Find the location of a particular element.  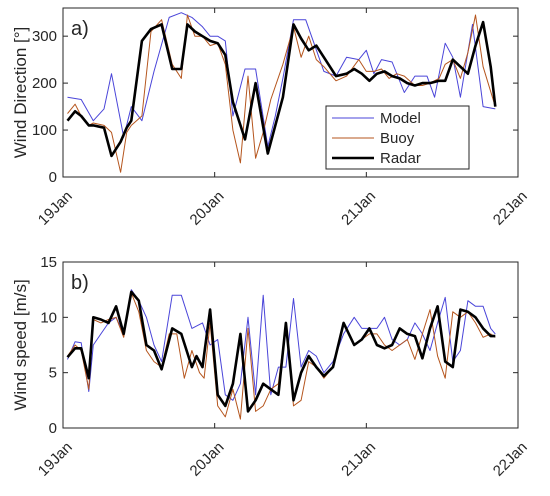

y-tick-label: 300 is located at coordinates (44, 36).